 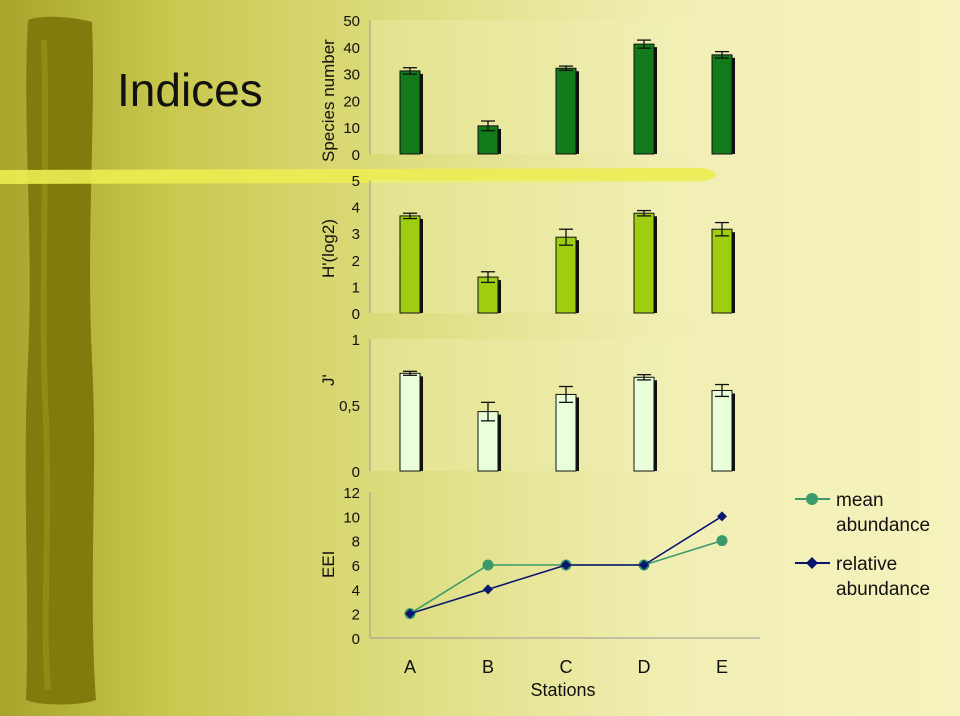 What do you see at coordinates (356, 287) in the screenshot?
I see `y-tick-label-h: 1` at bounding box center [356, 287].